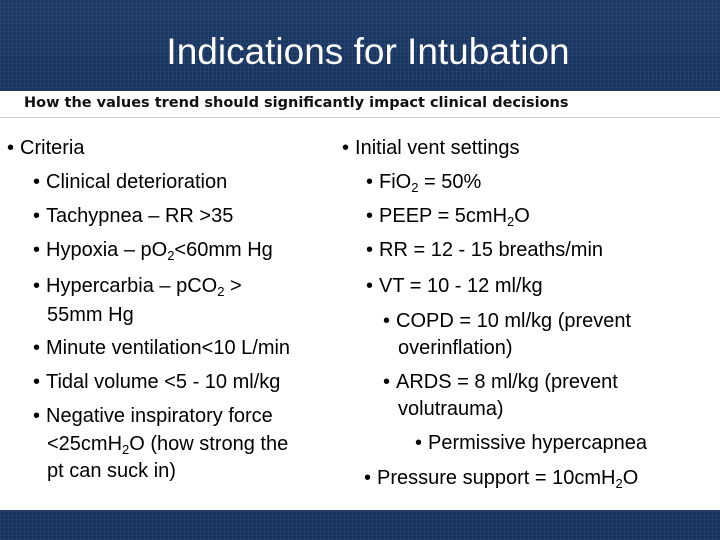 The width and height of the screenshot is (720, 540). Describe the element at coordinates (455, 348) in the screenshot. I see `copd-line2: overinflation)` at that location.